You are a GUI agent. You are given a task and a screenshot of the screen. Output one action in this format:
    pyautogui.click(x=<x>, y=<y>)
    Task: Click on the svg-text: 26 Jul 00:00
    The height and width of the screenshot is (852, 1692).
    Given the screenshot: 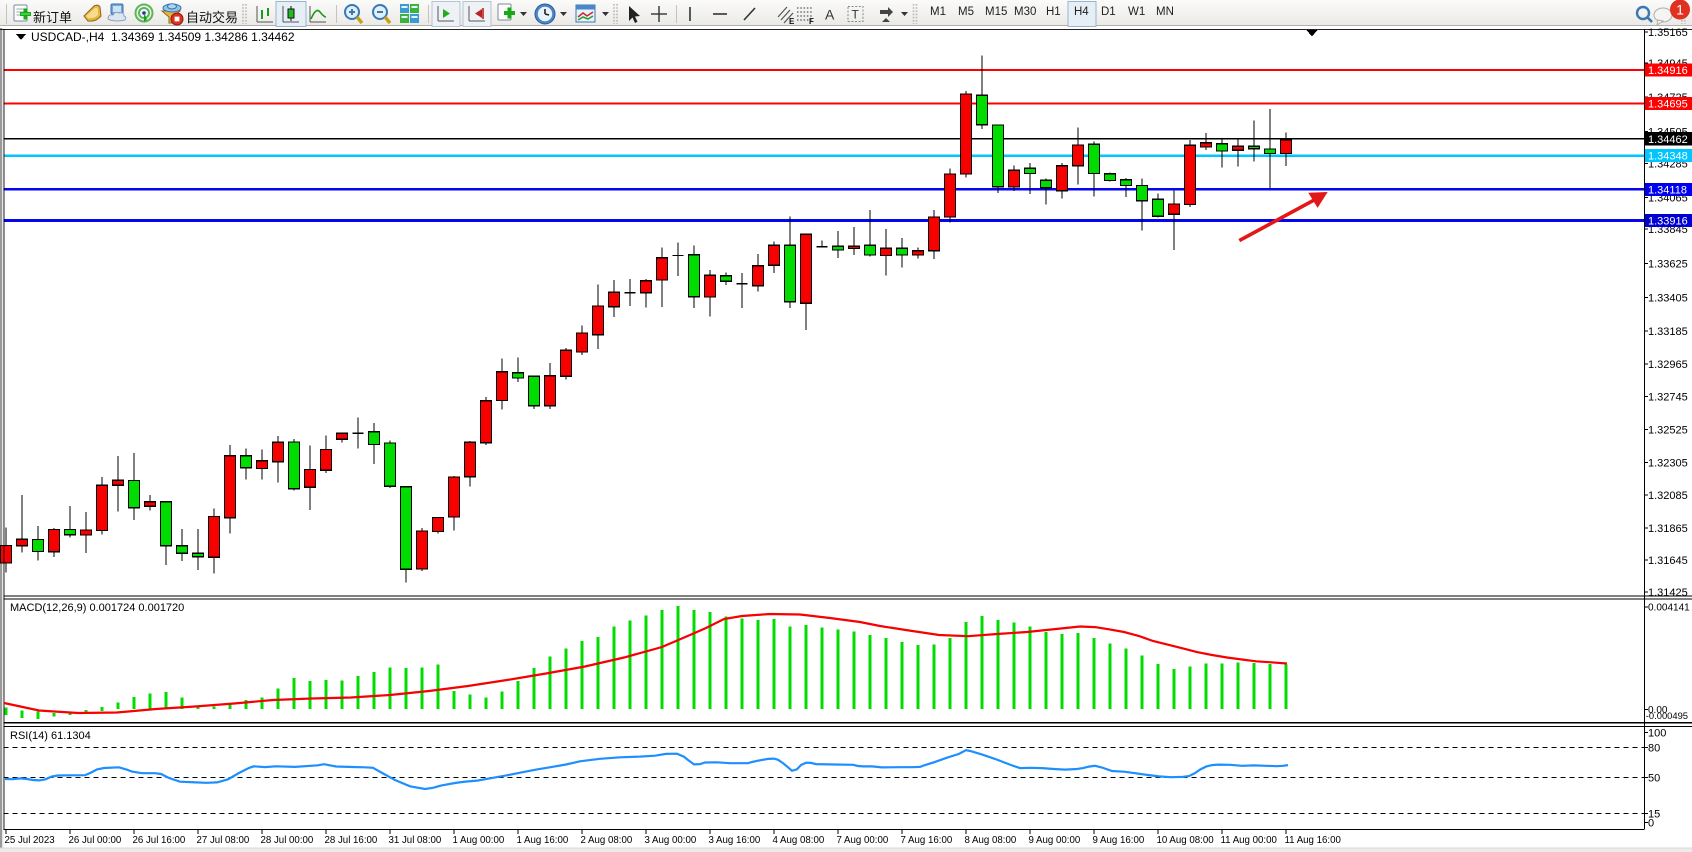 What is the action you would take?
    pyautogui.click(x=95, y=840)
    